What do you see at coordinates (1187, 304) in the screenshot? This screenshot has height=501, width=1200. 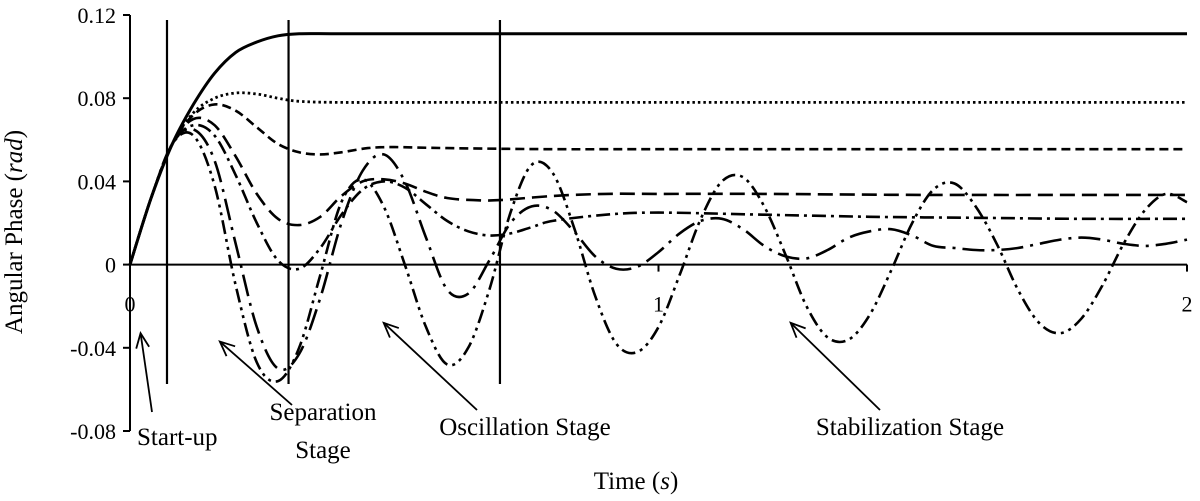 I see `x-tick-label: 2` at bounding box center [1187, 304].